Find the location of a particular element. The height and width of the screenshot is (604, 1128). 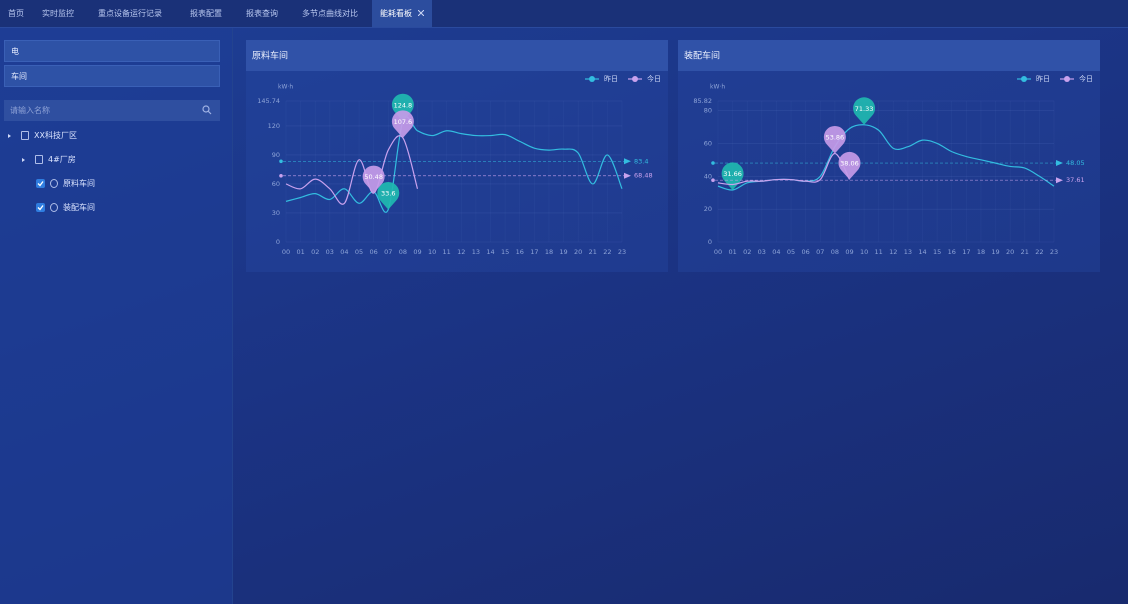

tab: 报表配置 is located at coordinates (206, 13).